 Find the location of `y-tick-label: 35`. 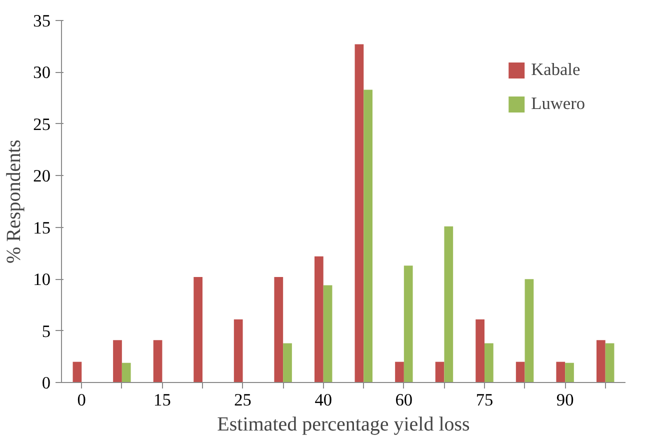

y-tick-label: 35 is located at coordinates (41, 21).